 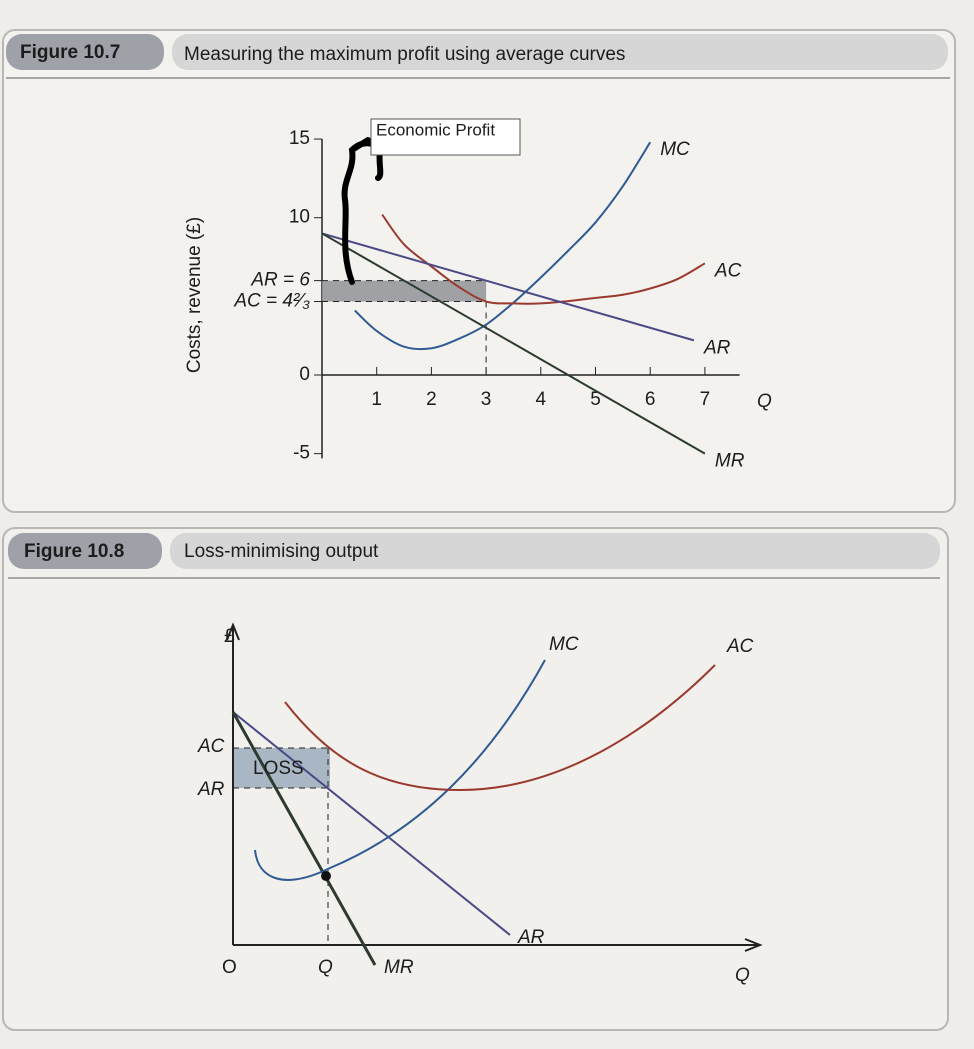 What do you see at coordinates (564, 644) in the screenshot?
I see `mc-label: MC` at bounding box center [564, 644].